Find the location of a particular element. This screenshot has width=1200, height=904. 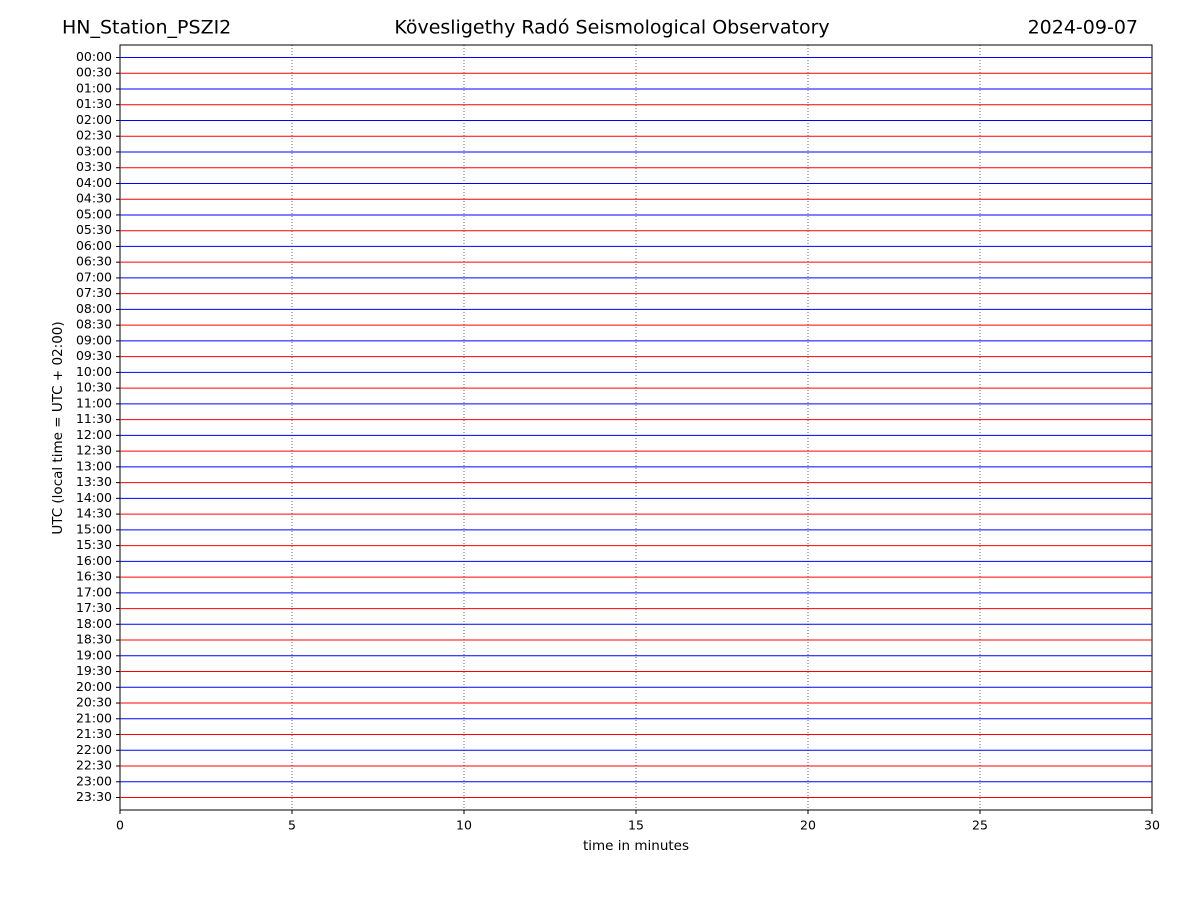

y-tick-label: 04:30 is located at coordinates (94, 198).